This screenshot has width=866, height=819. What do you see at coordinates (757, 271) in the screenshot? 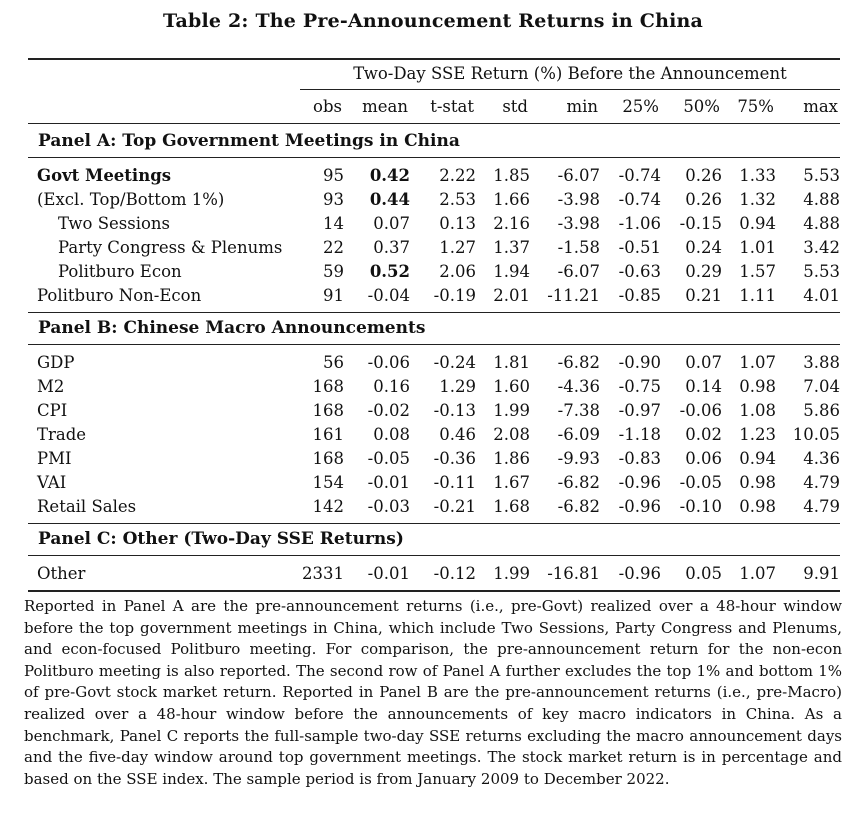
I see `cell-p75: 1.57` at bounding box center [757, 271].